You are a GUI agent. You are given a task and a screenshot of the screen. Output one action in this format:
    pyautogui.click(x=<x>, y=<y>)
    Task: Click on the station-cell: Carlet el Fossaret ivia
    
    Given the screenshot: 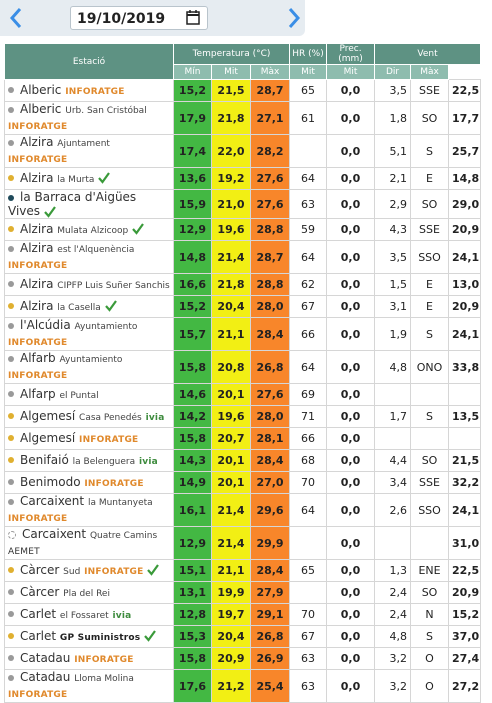 What is the action you would take?
    pyautogui.click(x=89, y=614)
    